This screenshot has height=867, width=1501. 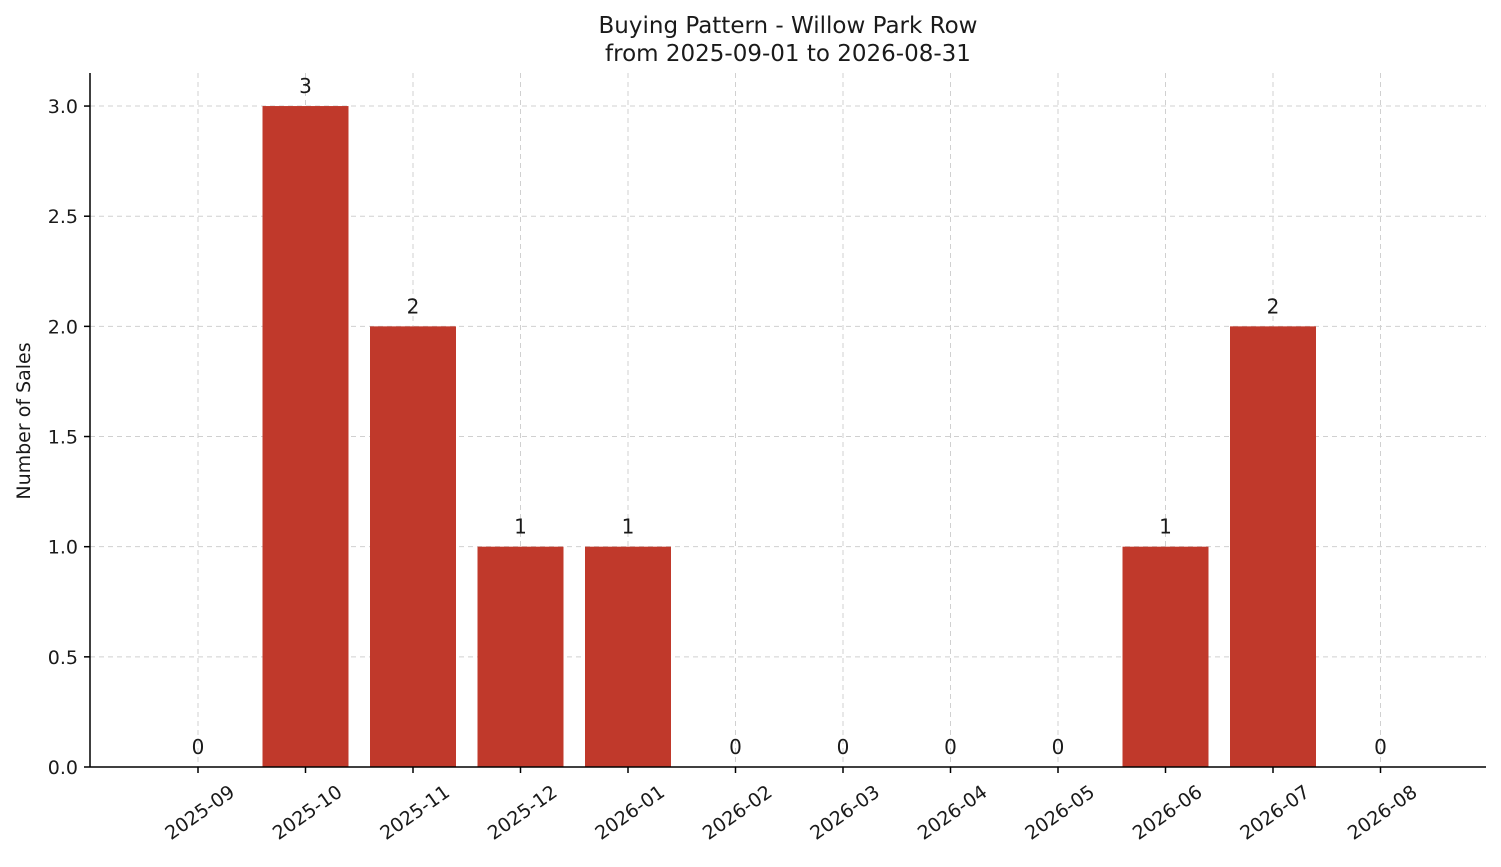 I want to click on data-label: 3, so click(x=305, y=86).